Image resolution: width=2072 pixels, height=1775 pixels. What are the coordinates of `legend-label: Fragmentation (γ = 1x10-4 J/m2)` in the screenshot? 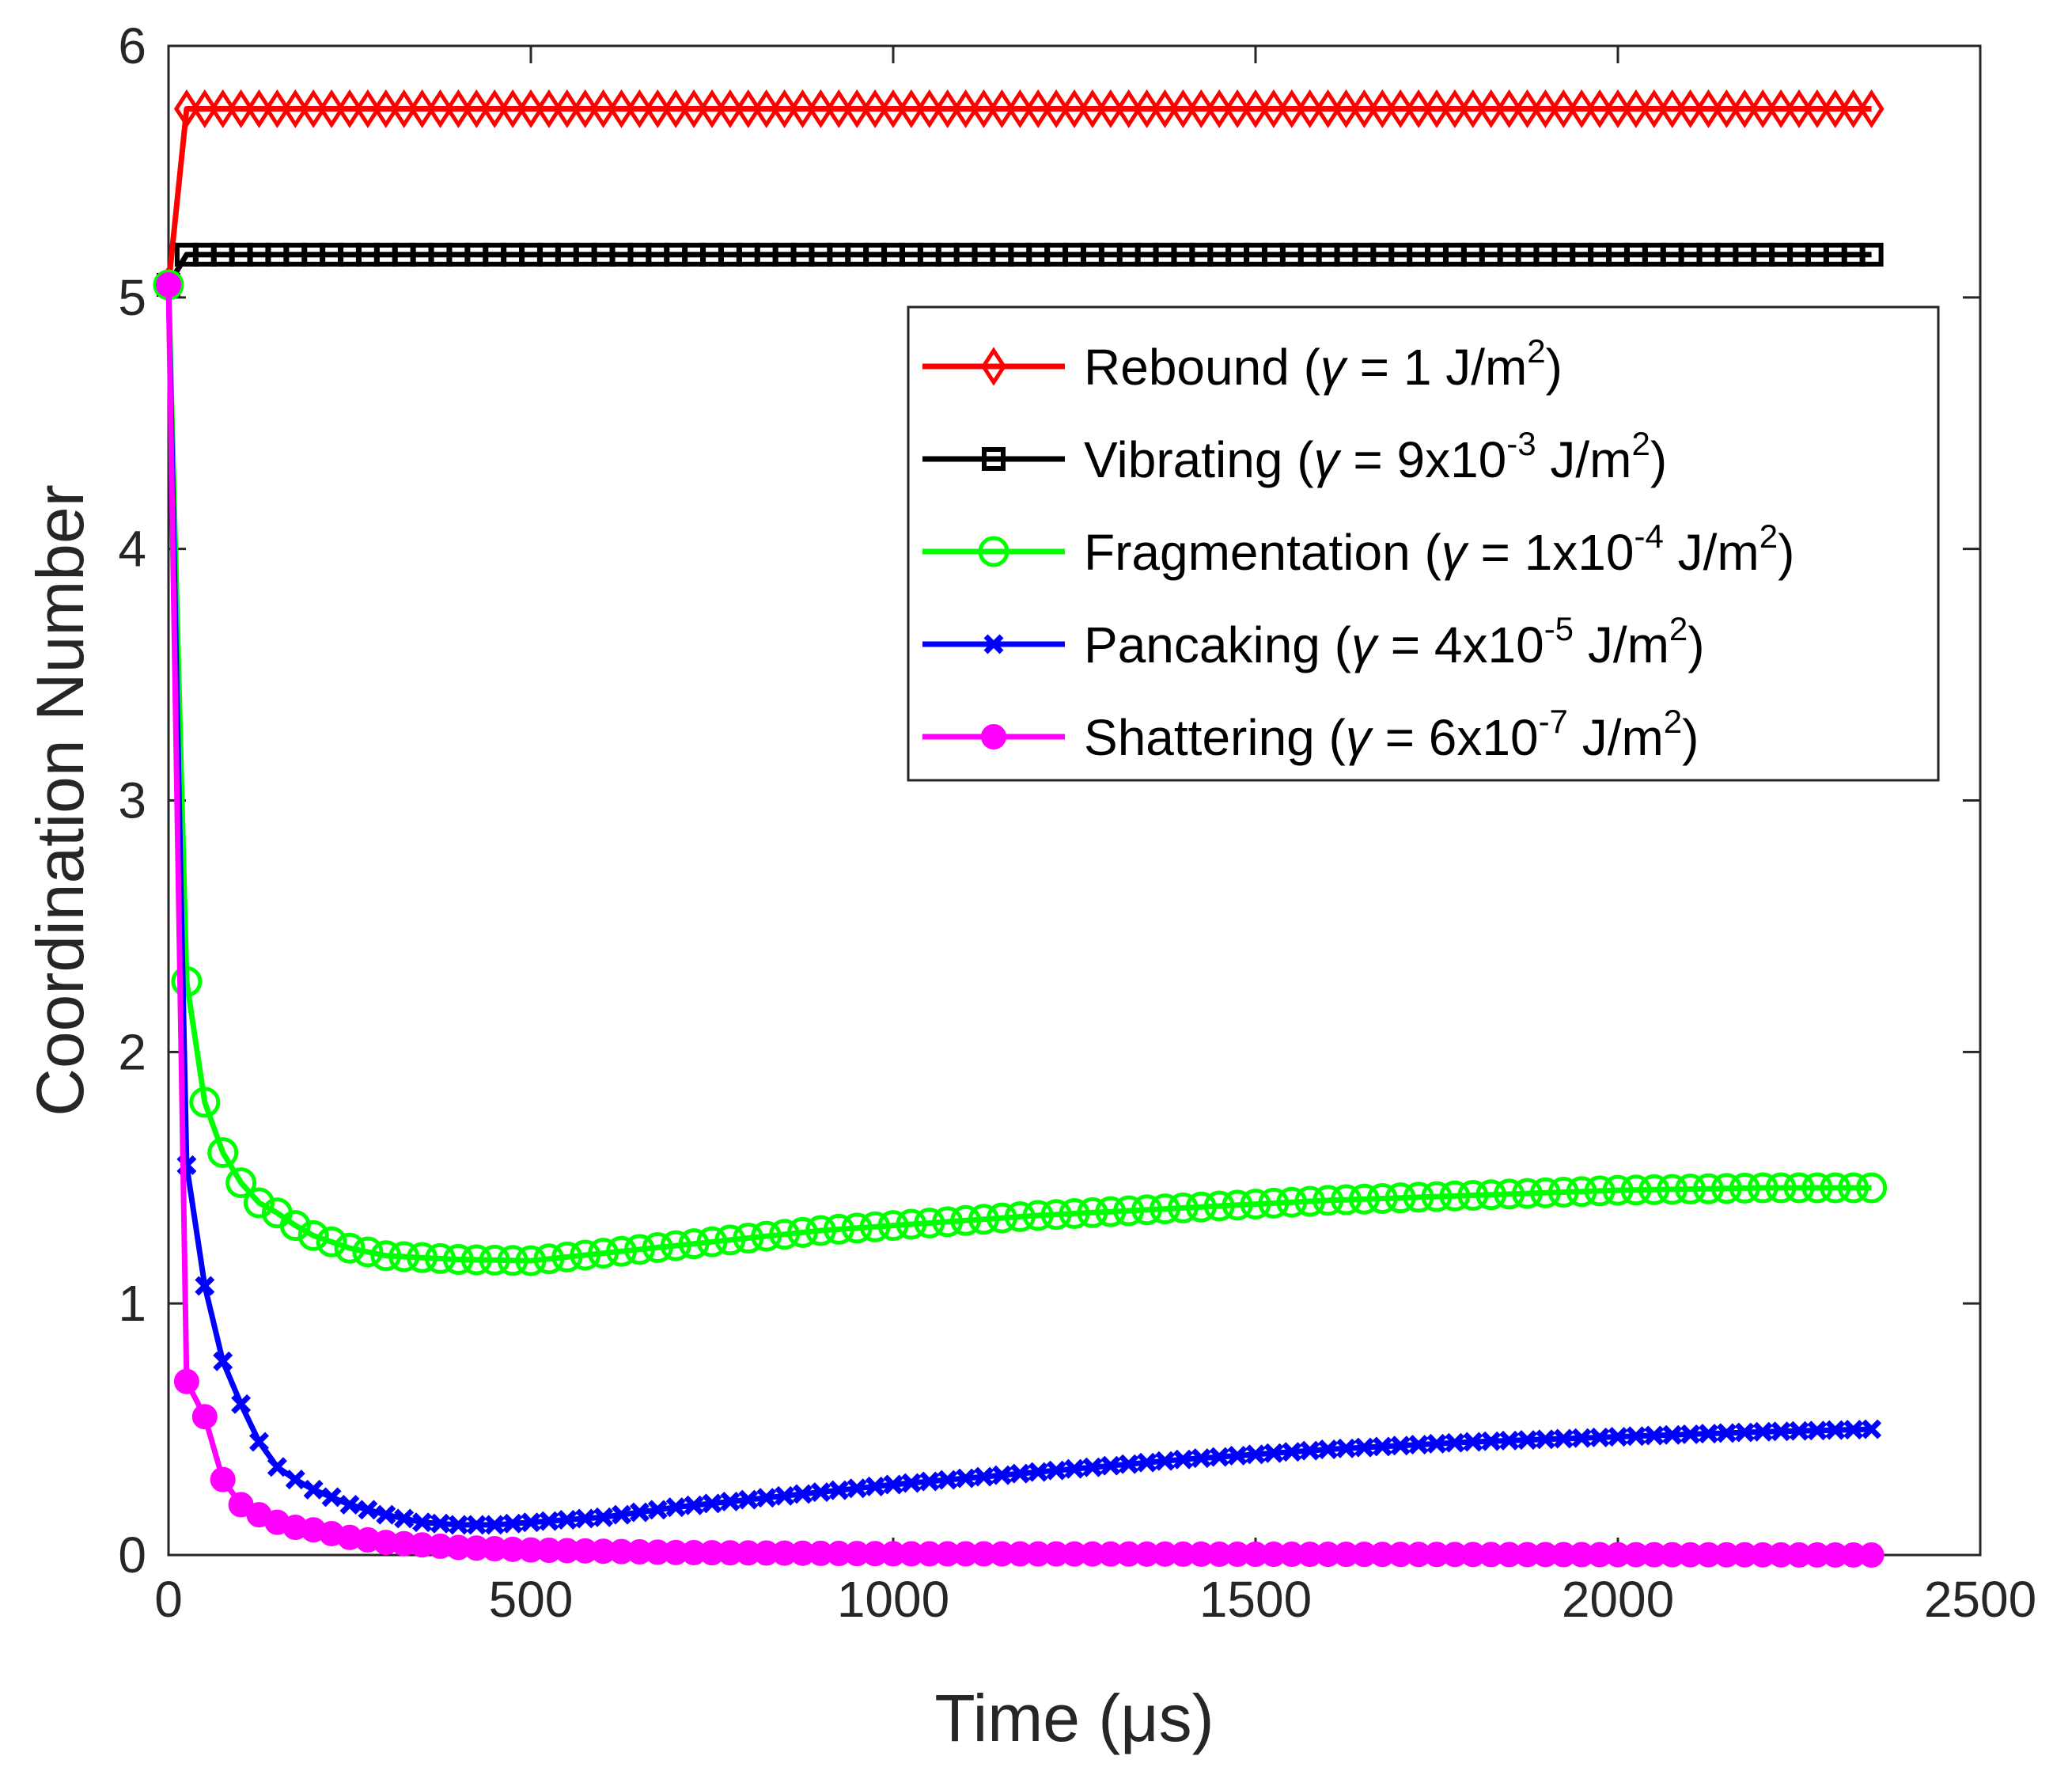 It's located at (1439, 549).